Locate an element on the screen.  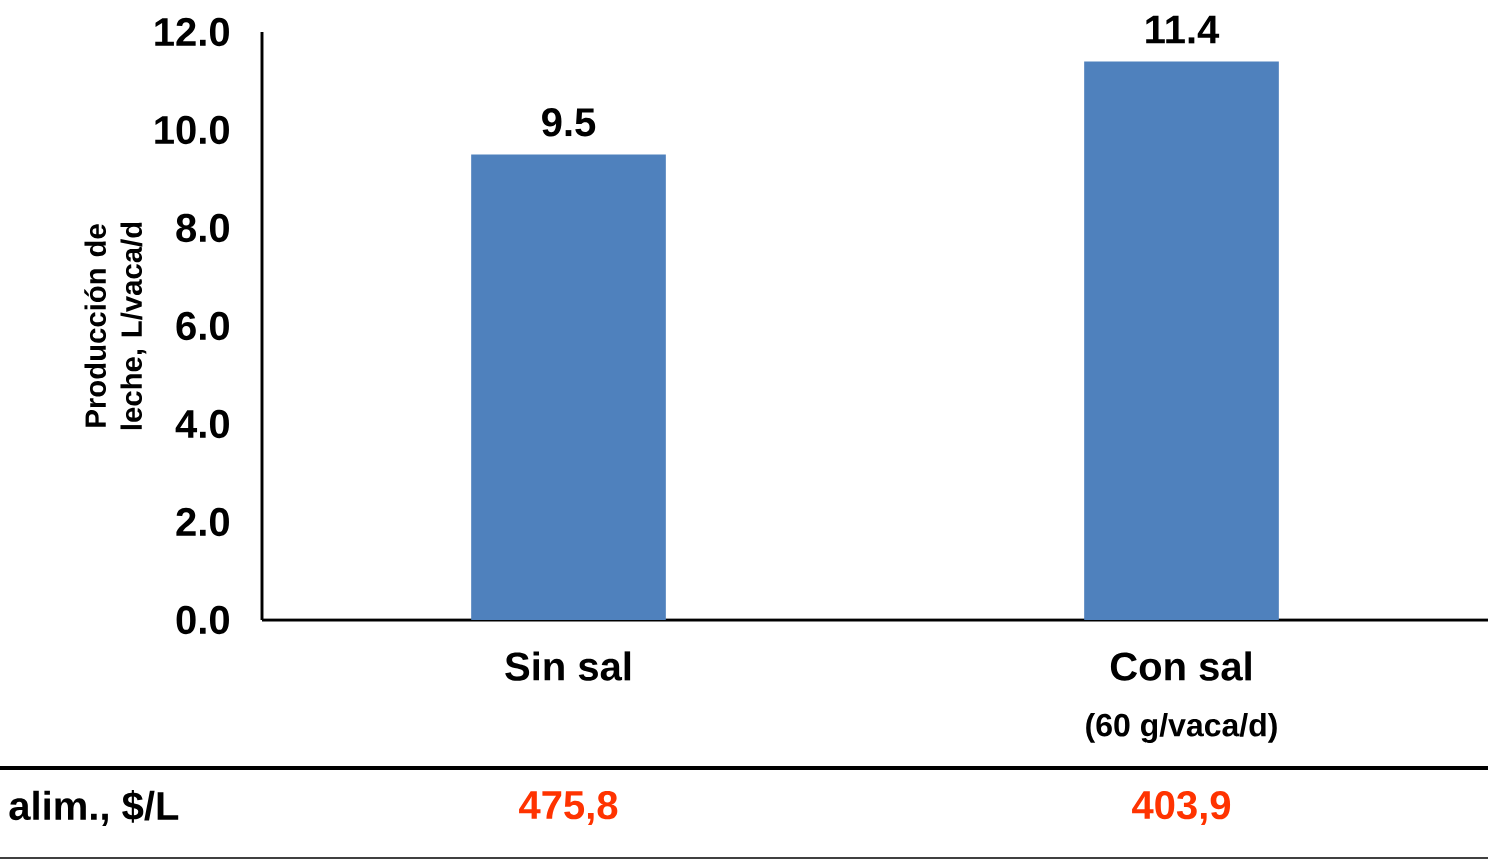
text: (60 g/vaca/d) is located at coordinates (1181, 728).